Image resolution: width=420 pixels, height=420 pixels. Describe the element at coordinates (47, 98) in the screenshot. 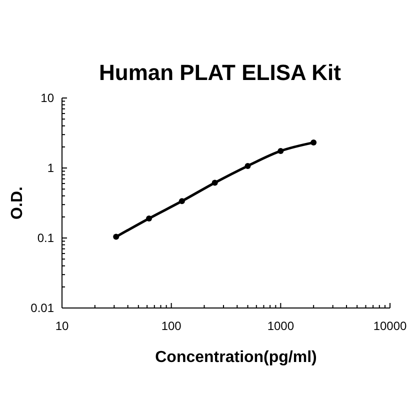

I see `y-tick-label: 10` at that location.